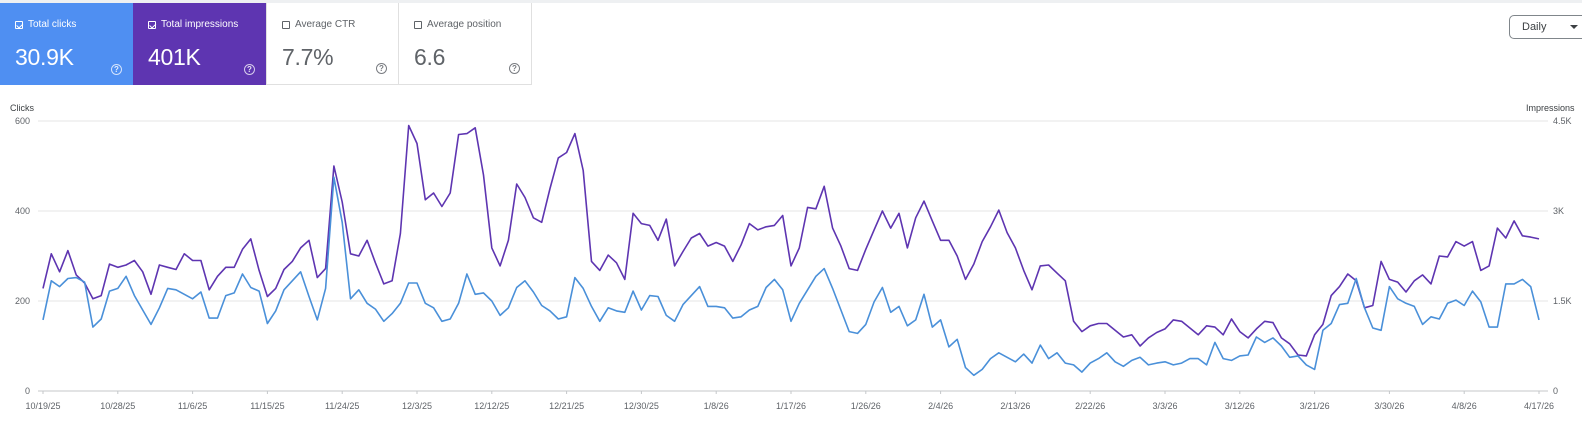 This screenshot has height=431, width=1582. Describe the element at coordinates (940, 406) in the screenshot. I see `x-tick-label: 2/4/26` at that location.